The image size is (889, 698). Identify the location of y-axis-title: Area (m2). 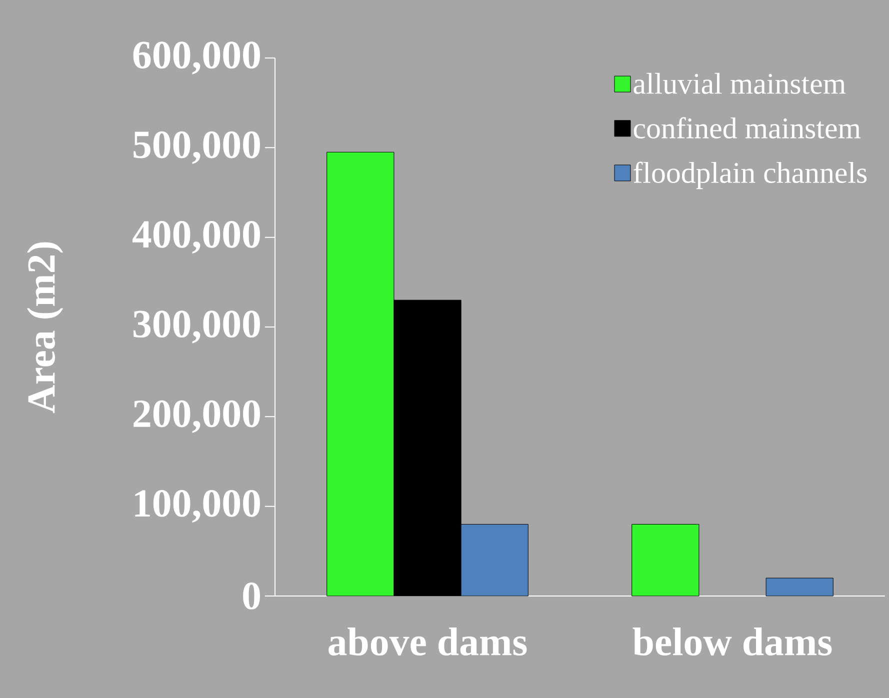
(45, 328).